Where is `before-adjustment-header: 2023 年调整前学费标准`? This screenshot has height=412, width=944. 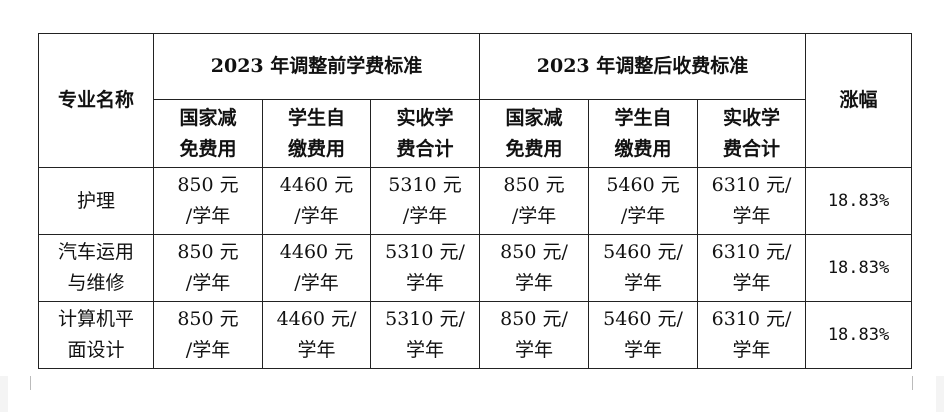
before-adjustment-header: 2023 年调整前学费标准 is located at coordinates (316, 66).